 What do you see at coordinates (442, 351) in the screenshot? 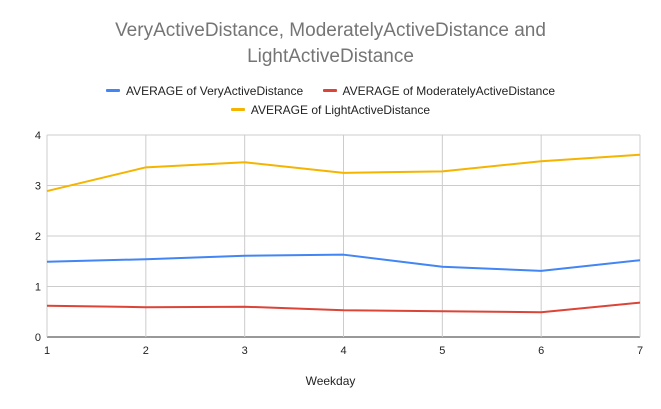
I see `x-tick-label: 5` at bounding box center [442, 351].